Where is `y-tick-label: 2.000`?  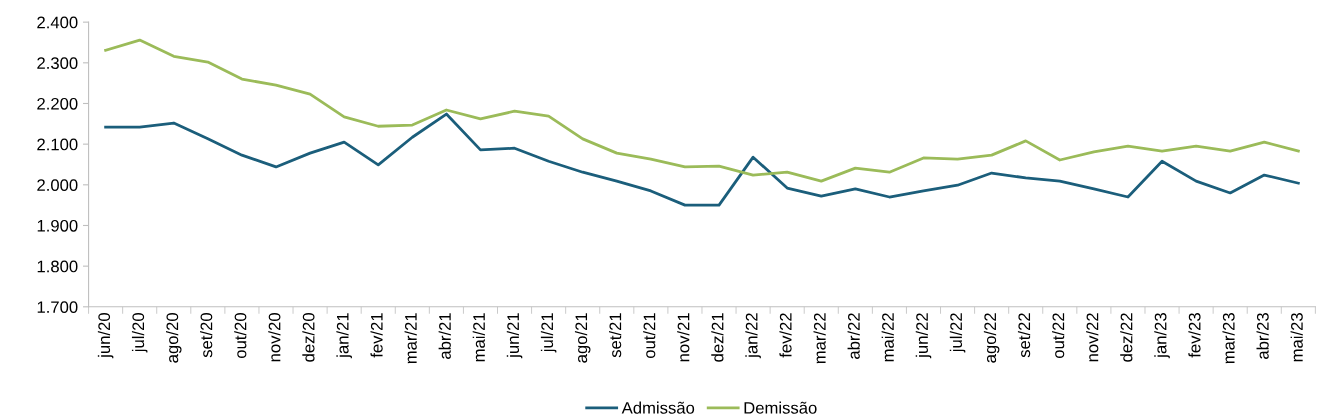 y-tick-label: 2.000 is located at coordinates (57, 185).